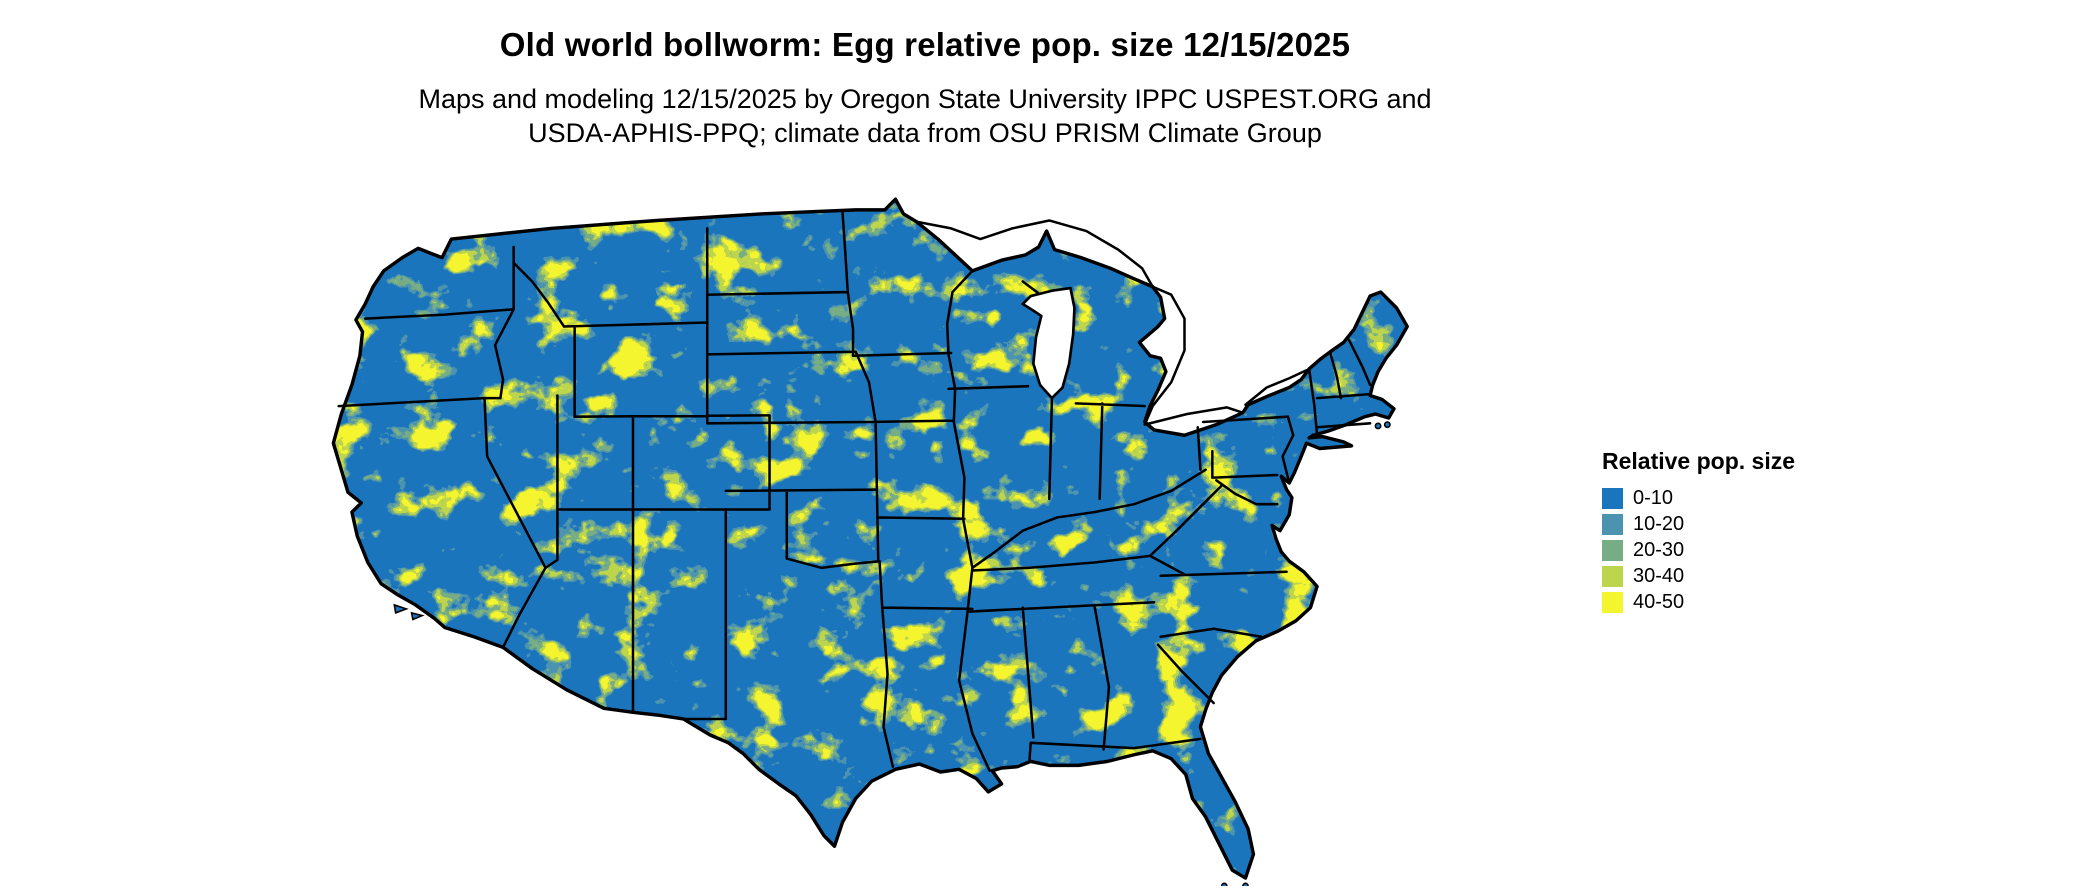 Image resolution: width=2100 pixels, height=892 pixels. I want to click on great-lakes, so click(1048, 343).